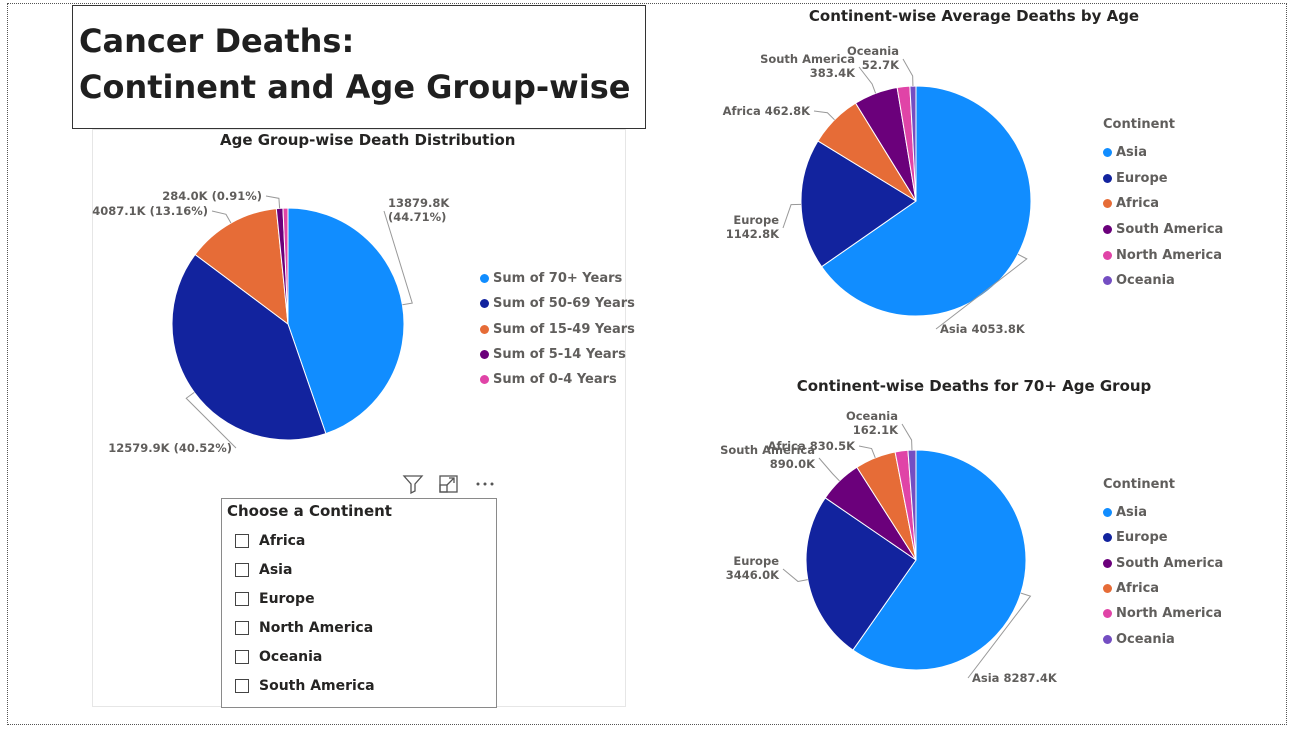 The height and width of the screenshot is (731, 1292). I want to click on legend-label: Oceania, so click(1145, 639).